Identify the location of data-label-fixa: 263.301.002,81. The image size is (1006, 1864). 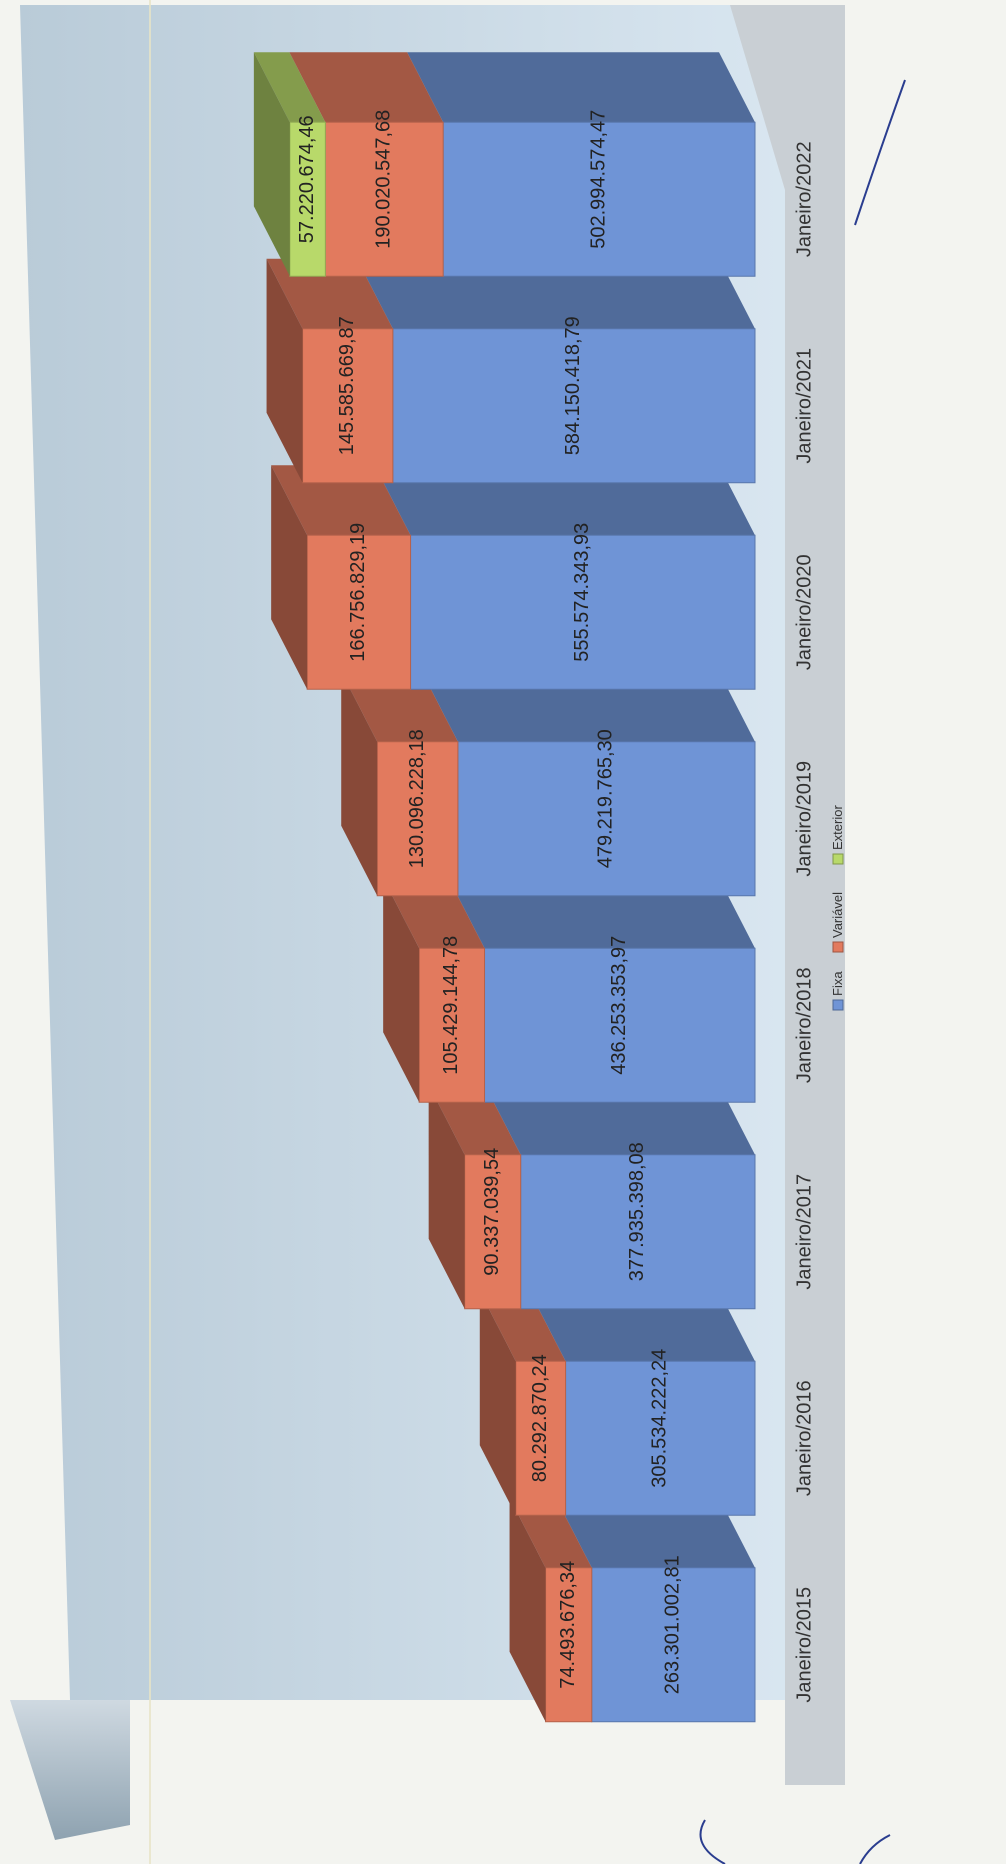
(673, 1624).